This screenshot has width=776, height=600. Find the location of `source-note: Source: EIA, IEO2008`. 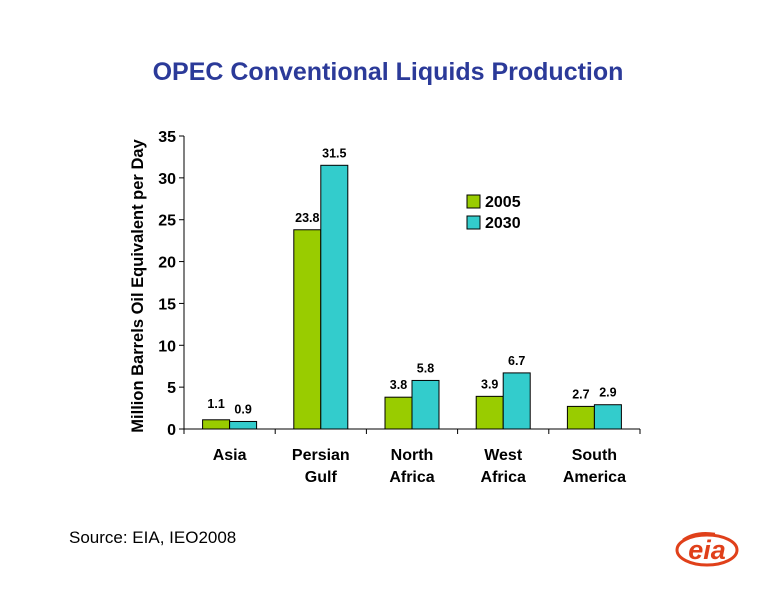

source-note: Source: EIA, IEO2008 is located at coordinates (153, 537).